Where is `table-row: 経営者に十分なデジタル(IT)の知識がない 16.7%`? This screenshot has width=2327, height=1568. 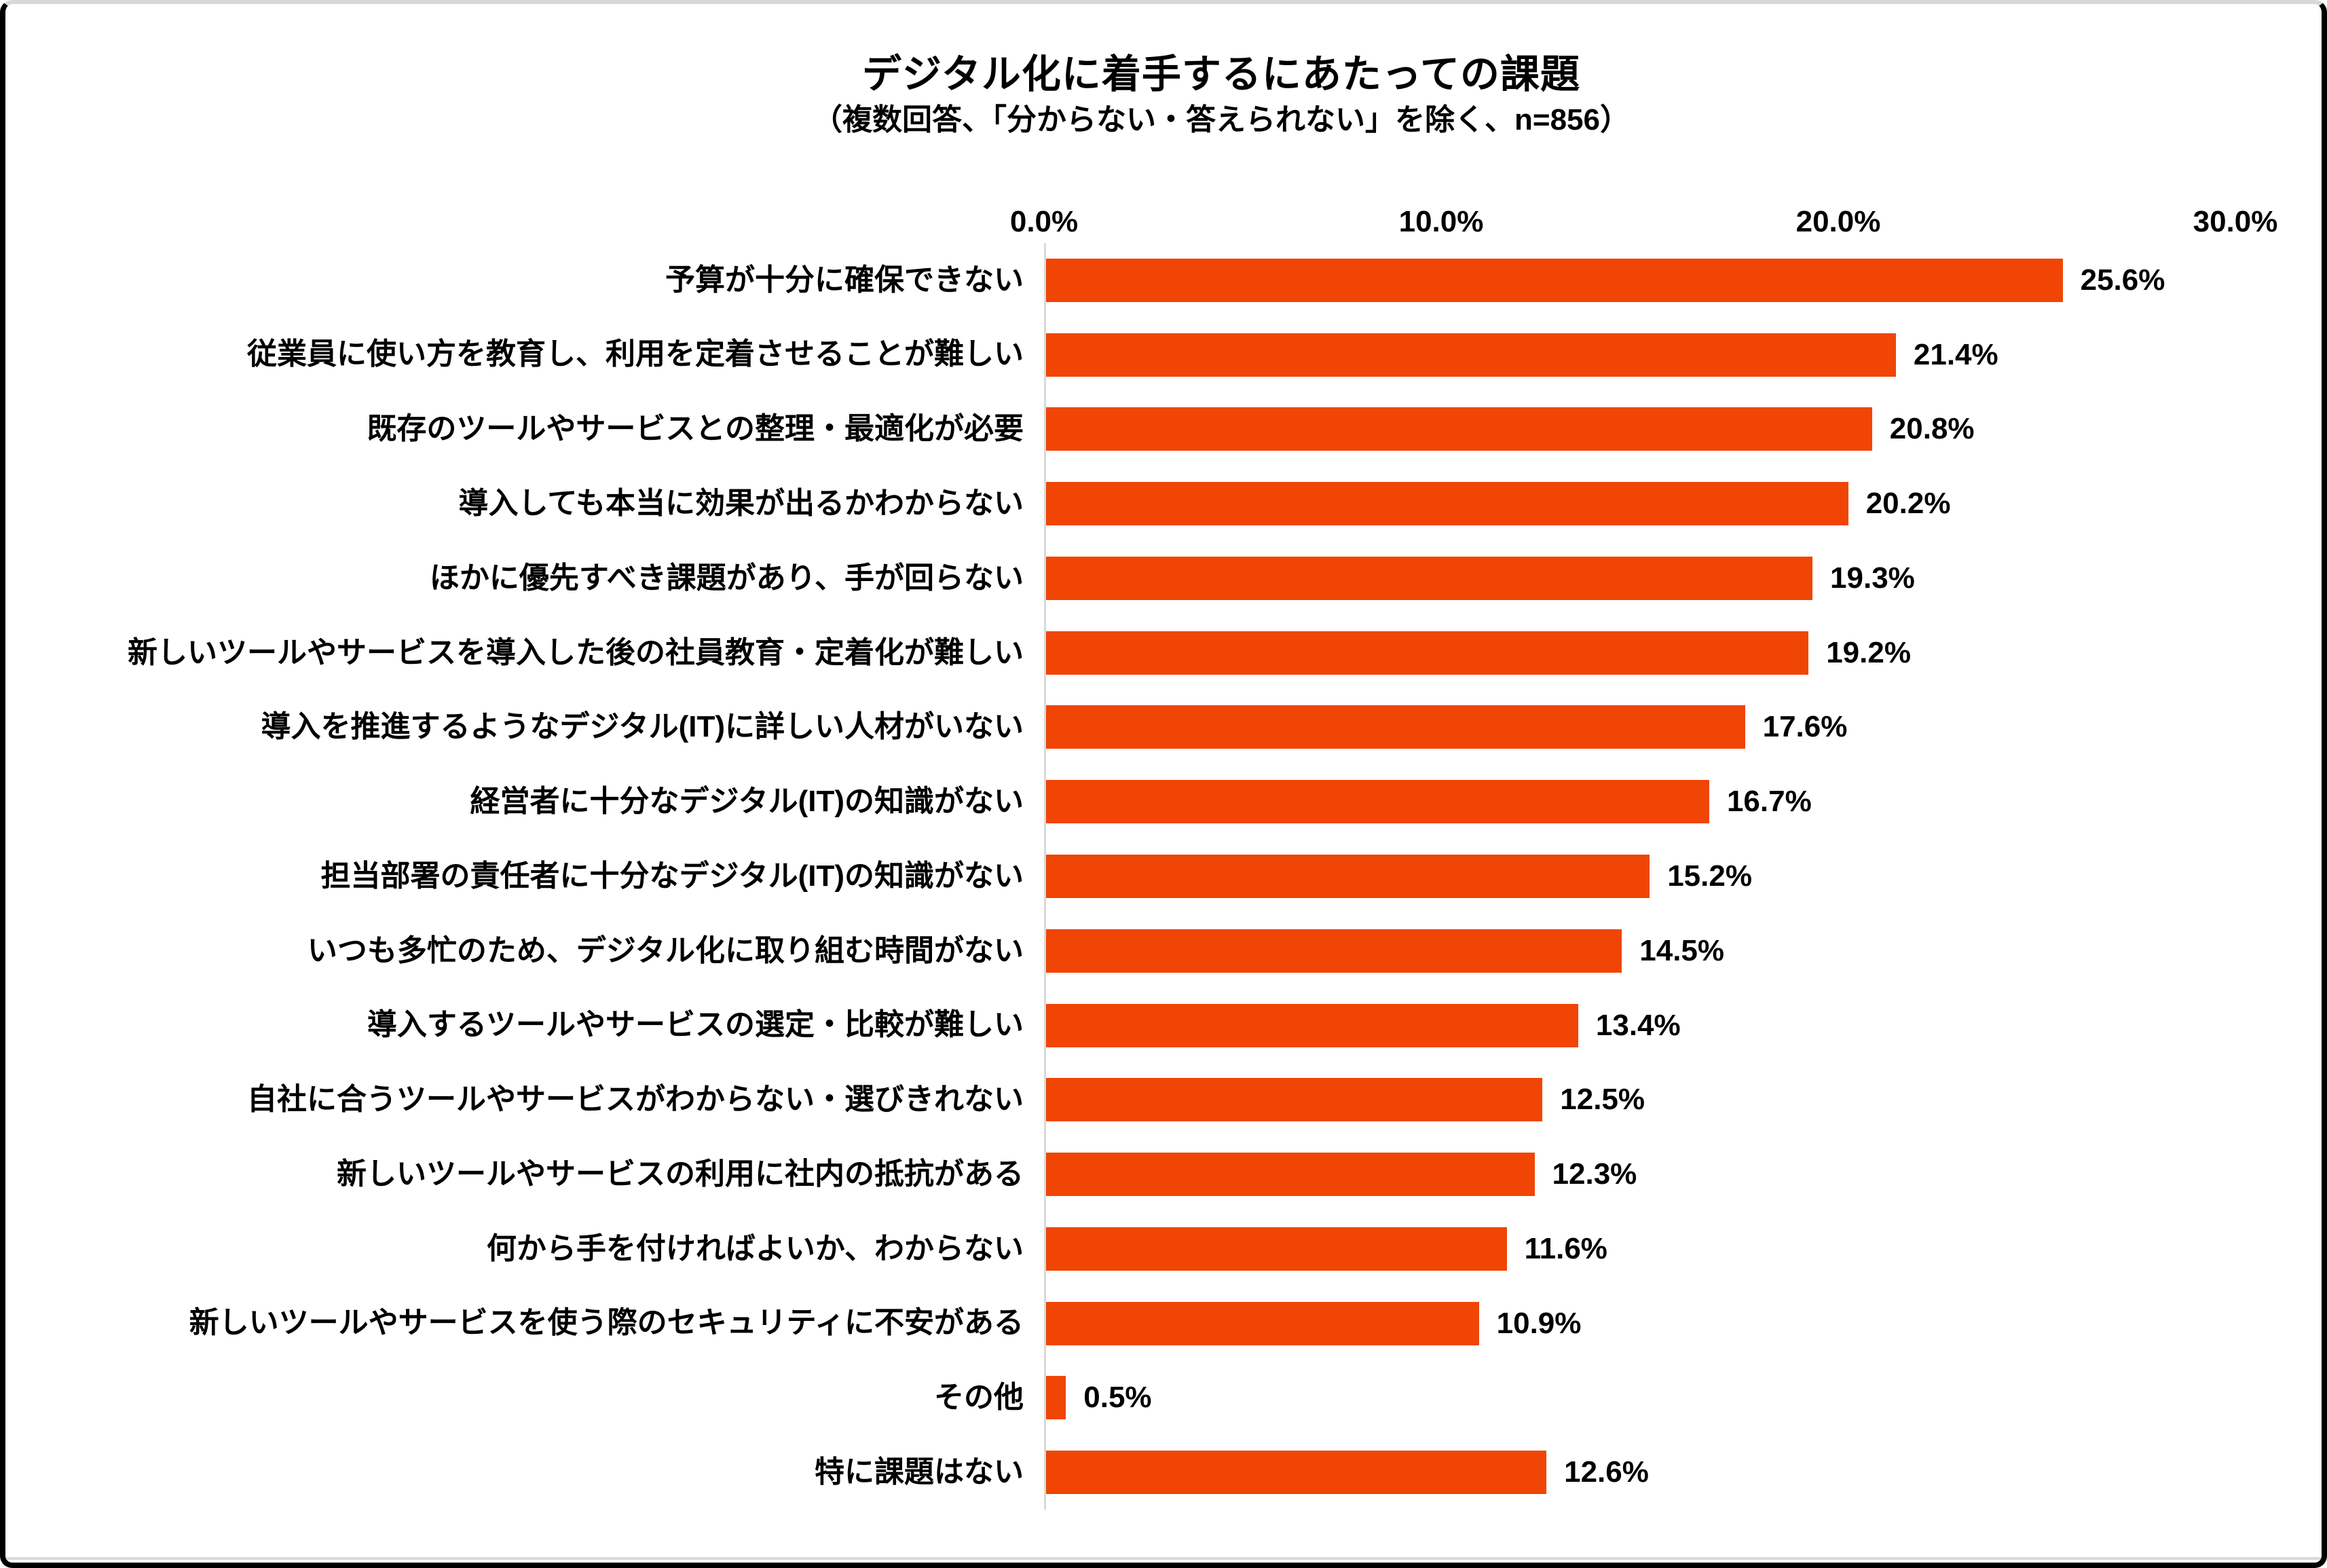 table-row: 経営者に十分なデジタル(IT)の知識がない 16.7% is located at coordinates (1163, 801).